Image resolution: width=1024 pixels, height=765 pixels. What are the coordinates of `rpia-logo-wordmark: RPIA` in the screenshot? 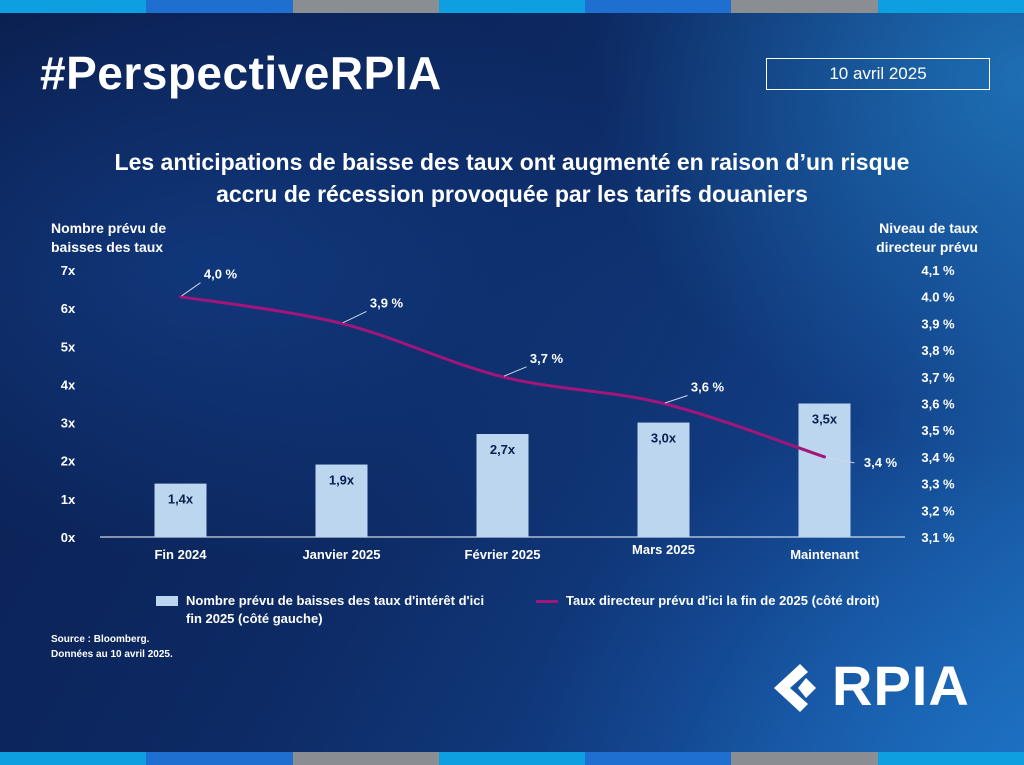 It's located at (901, 685).